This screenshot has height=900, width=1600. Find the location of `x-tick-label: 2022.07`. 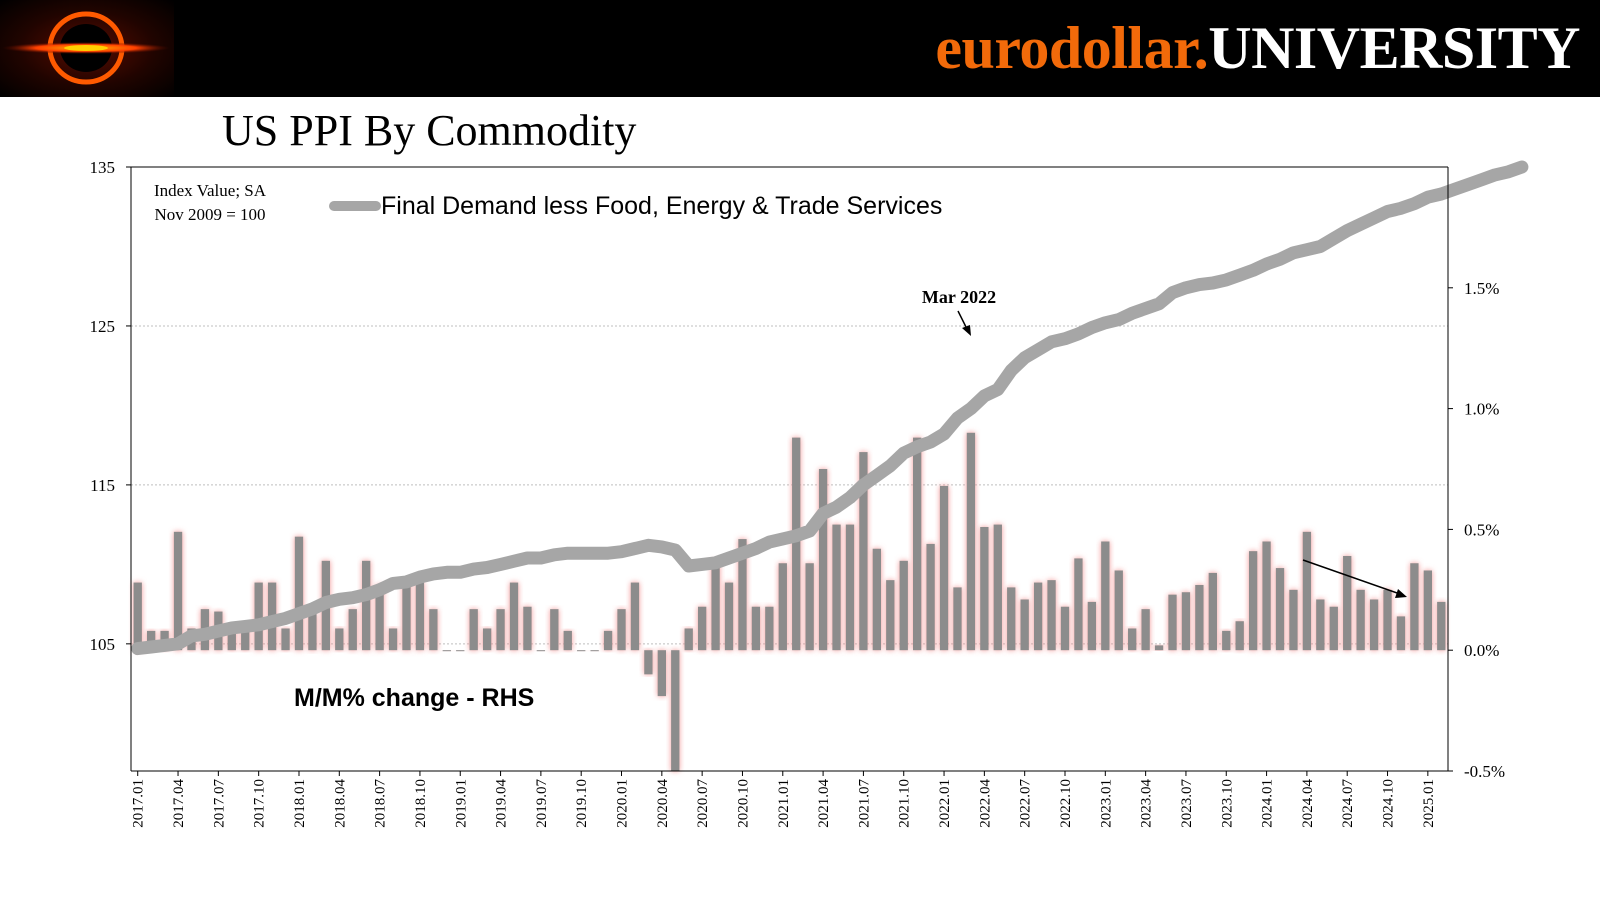

x-tick-label: 2022.07 is located at coordinates (1026, 803).